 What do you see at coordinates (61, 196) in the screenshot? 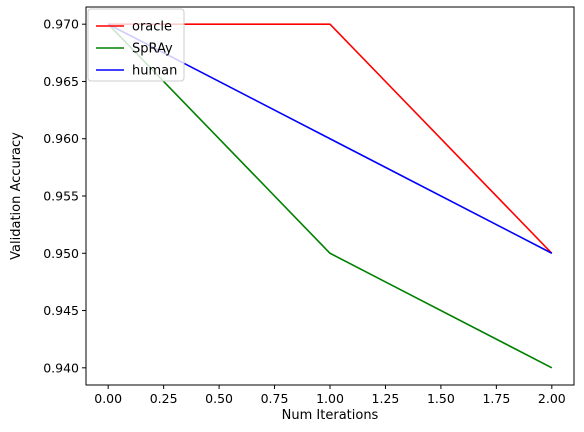
I see `y-tick-label: 0.955` at bounding box center [61, 196].